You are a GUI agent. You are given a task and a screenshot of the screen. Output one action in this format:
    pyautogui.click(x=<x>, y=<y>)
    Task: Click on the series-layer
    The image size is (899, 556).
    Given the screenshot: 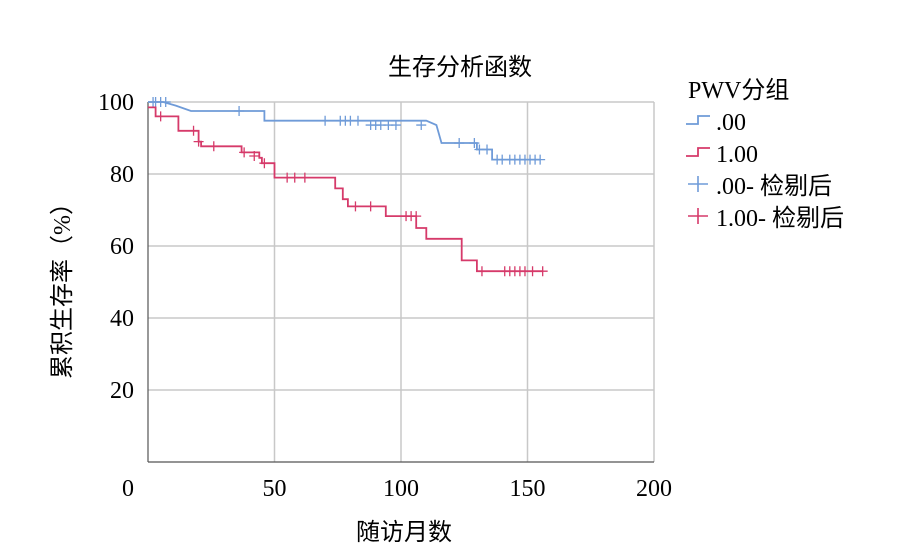 What is the action you would take?
    pyautogui.click(x=348, y=187)
    